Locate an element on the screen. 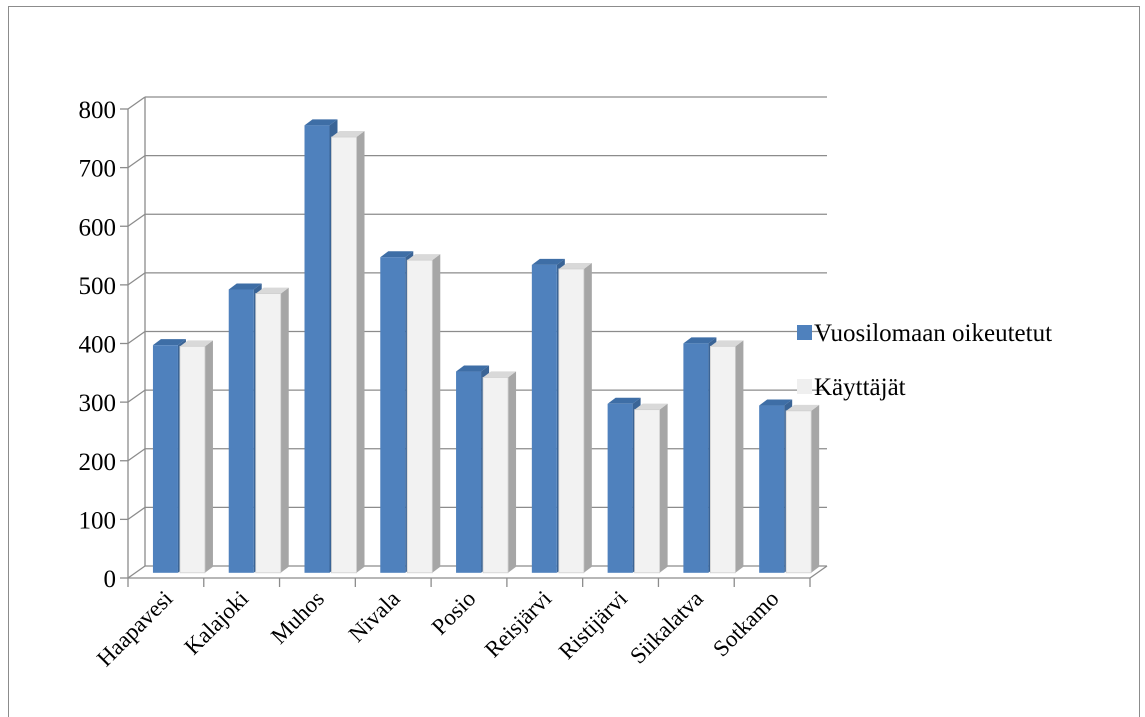  y-tick-label: 400 is located at coordinates (98, 345).